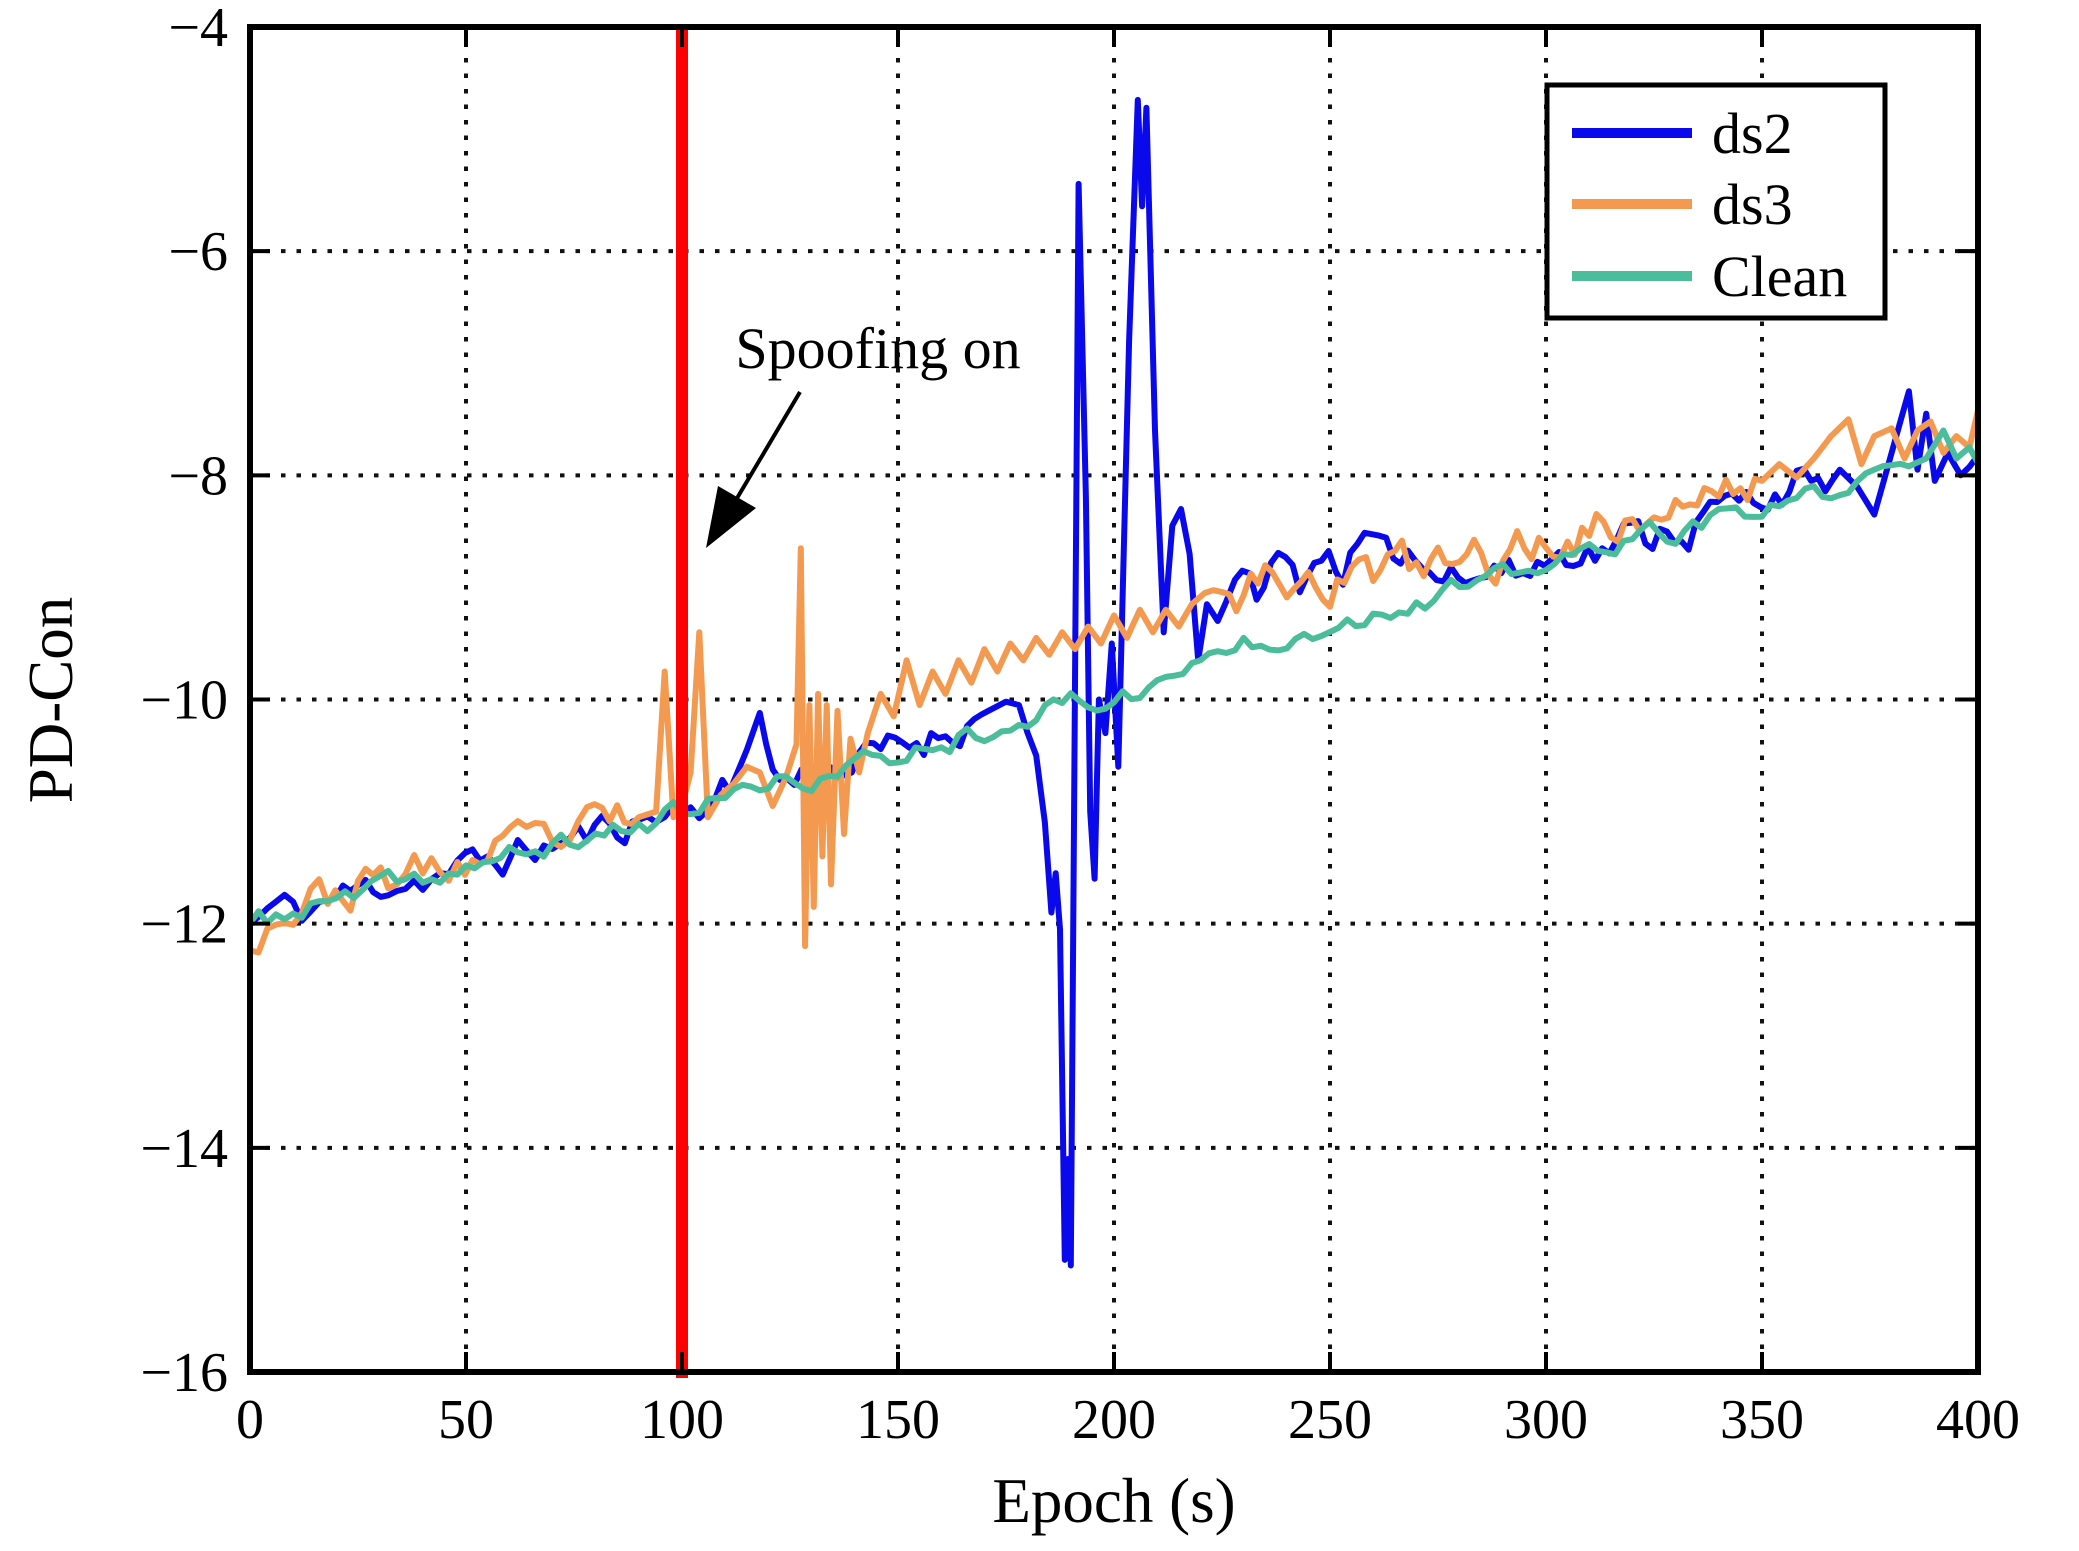  What do you see at coordinates (731, 517) in the screenshot?
I see `annotation-arrowhead-icon` at bounding box center [731, 517].